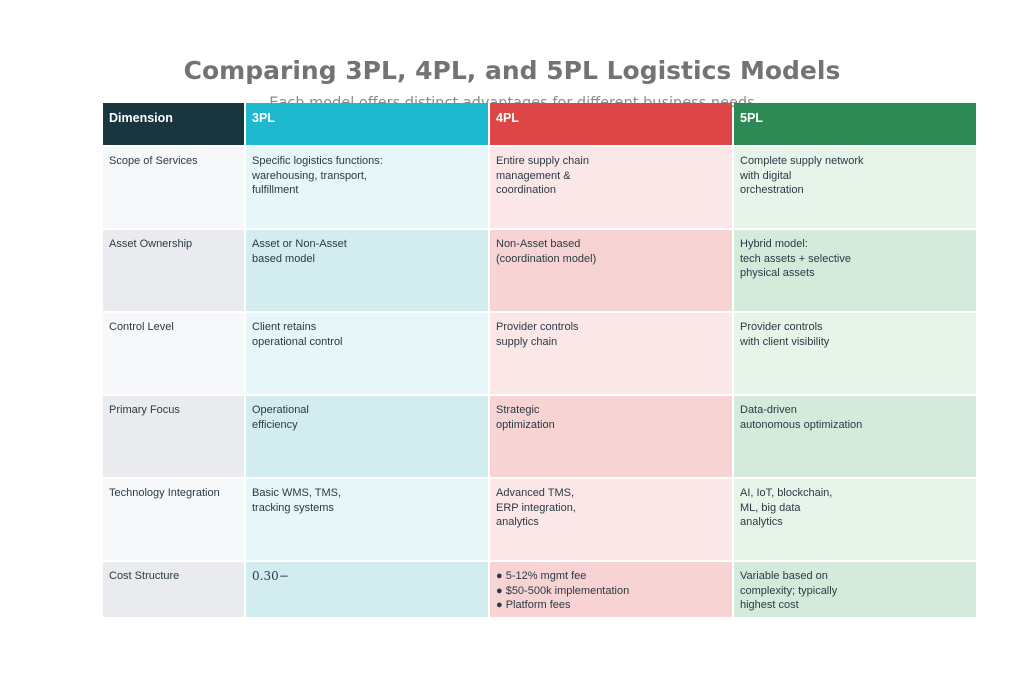 This screenshot has height=683, width=1024. I want to click on table-cell-4pl: Strategic optimization, so click(611, 436).